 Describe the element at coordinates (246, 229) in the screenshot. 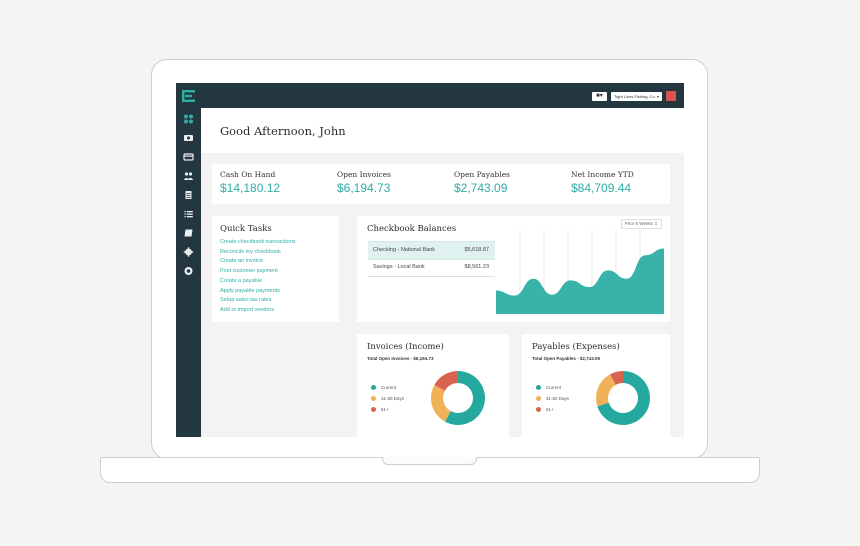

I see `quick-tasks-title: Quick Tasks` at that location.